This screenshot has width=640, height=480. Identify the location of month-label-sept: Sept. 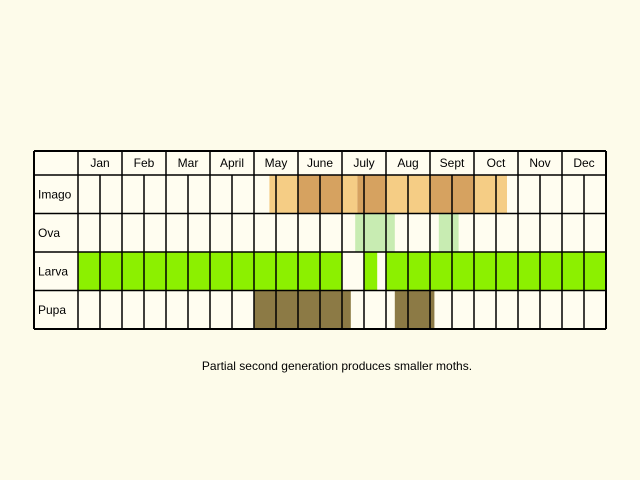
(452, 163).